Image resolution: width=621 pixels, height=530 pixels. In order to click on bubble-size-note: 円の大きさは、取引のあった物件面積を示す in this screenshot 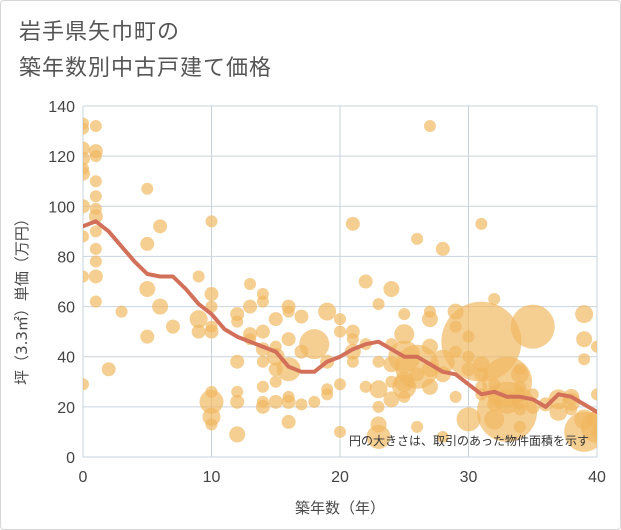, I will do `click(469, 440)`.